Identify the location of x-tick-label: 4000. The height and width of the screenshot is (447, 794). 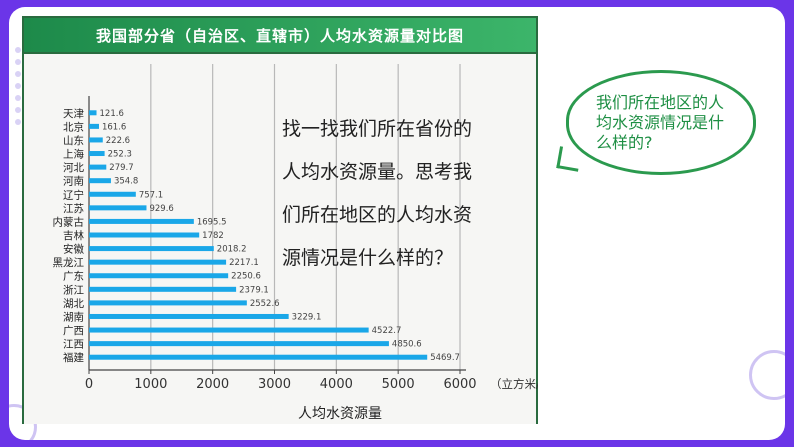
(336, 384).